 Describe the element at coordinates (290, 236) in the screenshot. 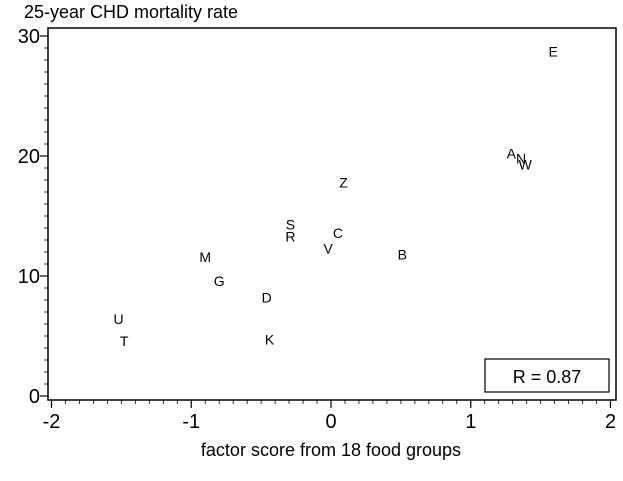

I see `data-point-r: R` at that location.